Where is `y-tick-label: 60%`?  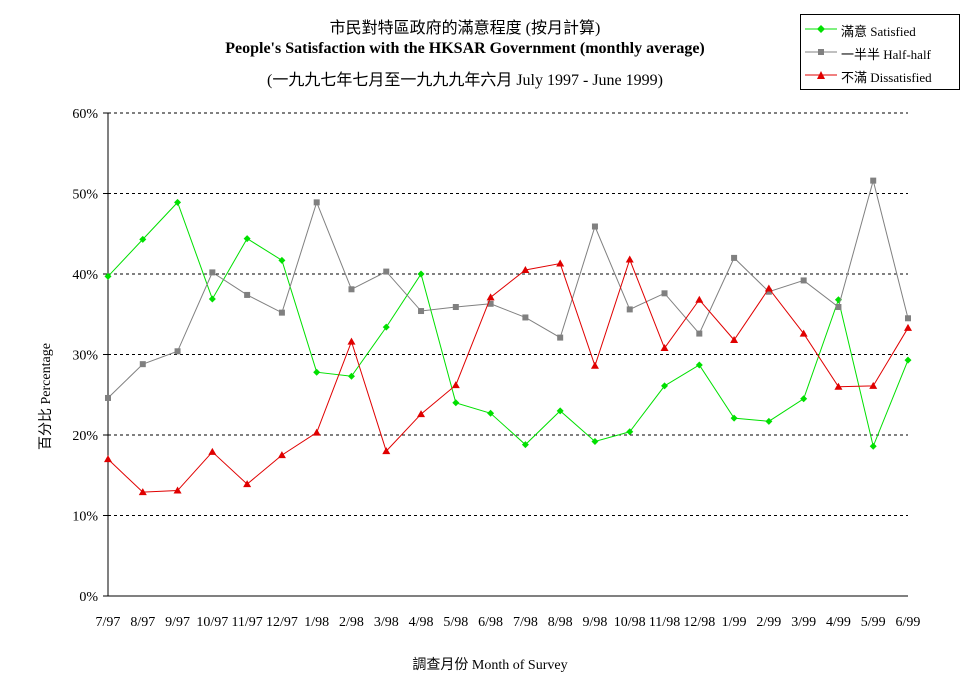 y-tick-label: 60% is located at coordinates (85, 114).